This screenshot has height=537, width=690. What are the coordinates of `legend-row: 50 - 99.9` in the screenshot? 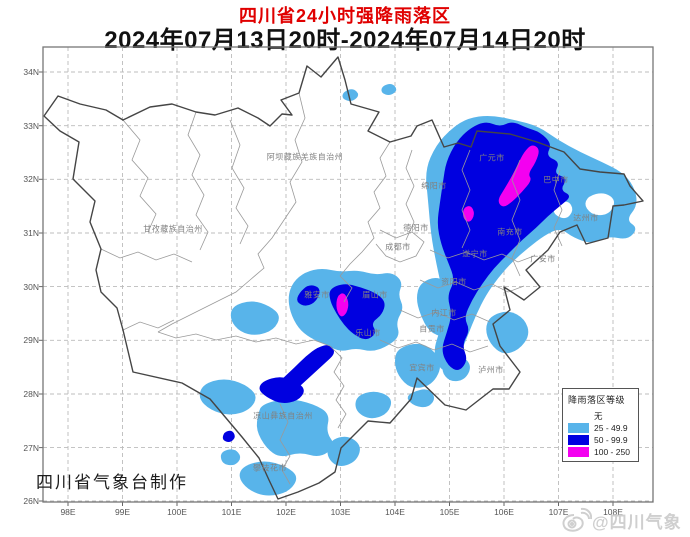 It's located at (603, 440).